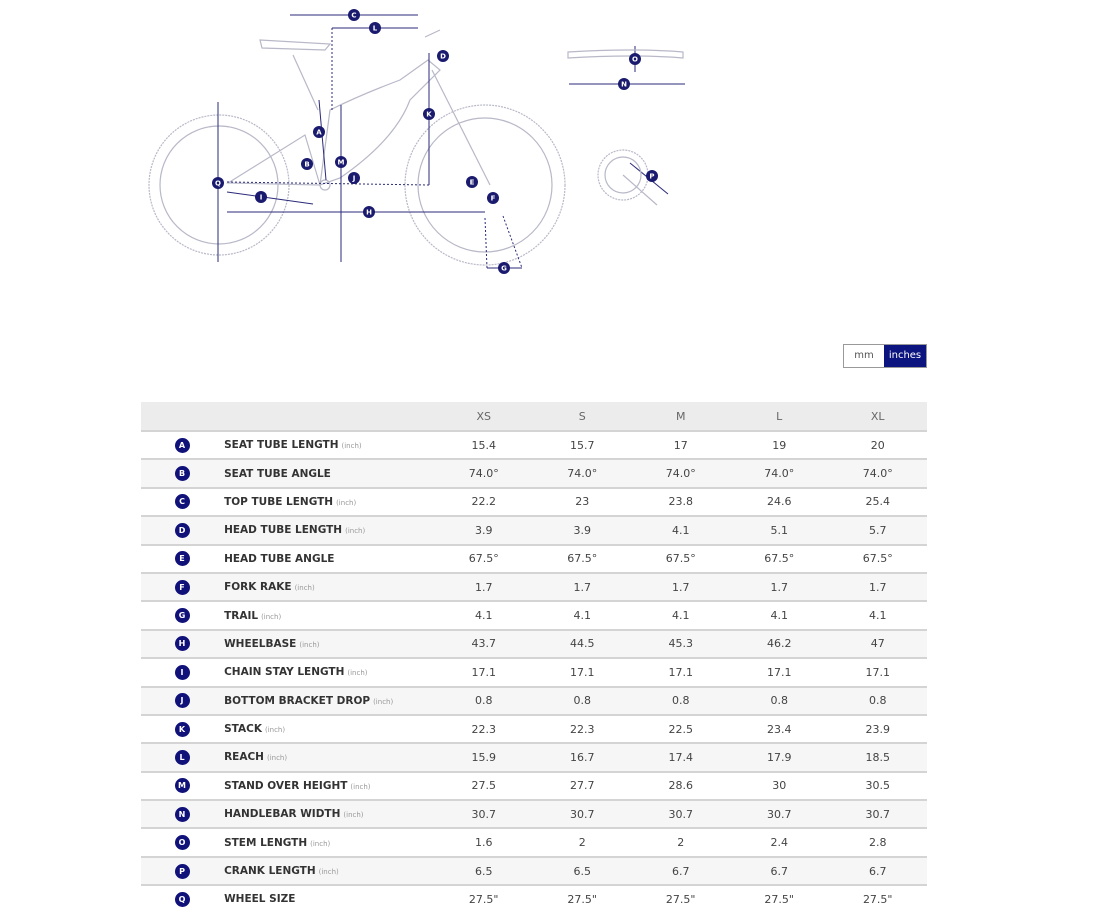  I want to click on value-cell-s: 74.0°, so click(582, 473).